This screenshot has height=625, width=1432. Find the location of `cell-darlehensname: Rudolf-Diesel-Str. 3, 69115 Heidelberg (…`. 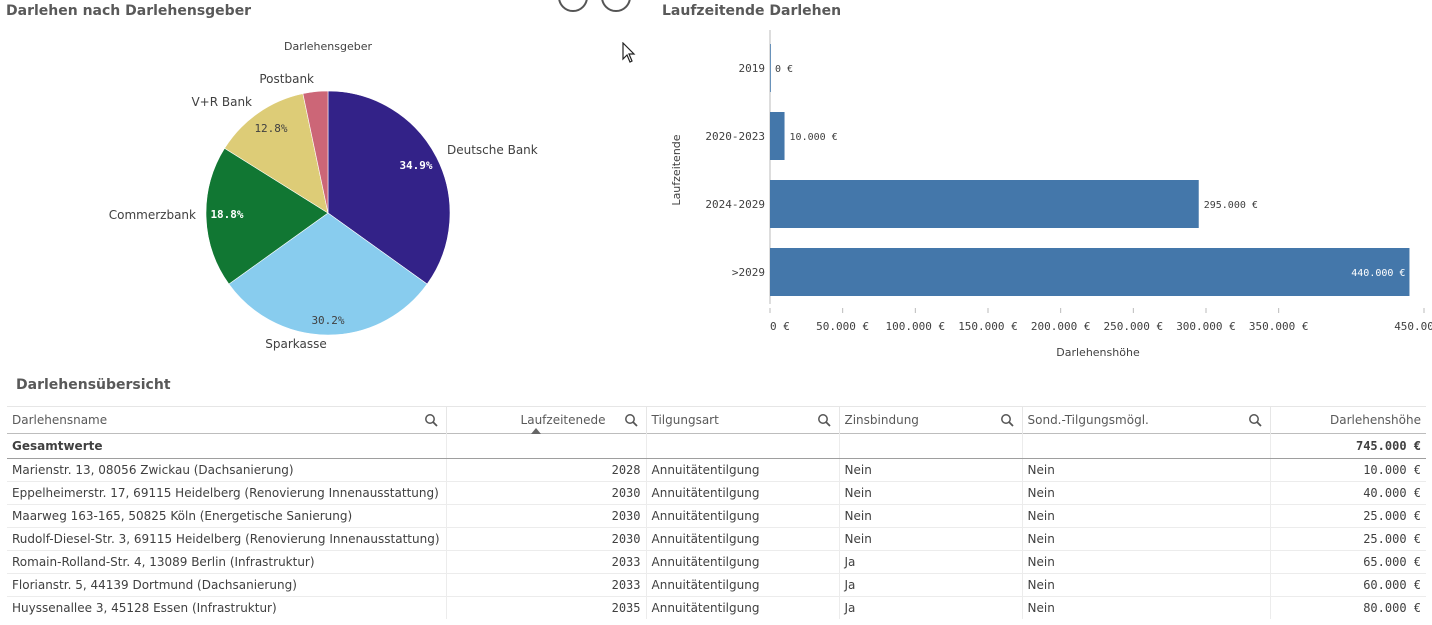

cell-darlehensname: Rudolf-Diesel-Str. 3, 69115 Heidelberg (… is located at coordinates (227, 539).